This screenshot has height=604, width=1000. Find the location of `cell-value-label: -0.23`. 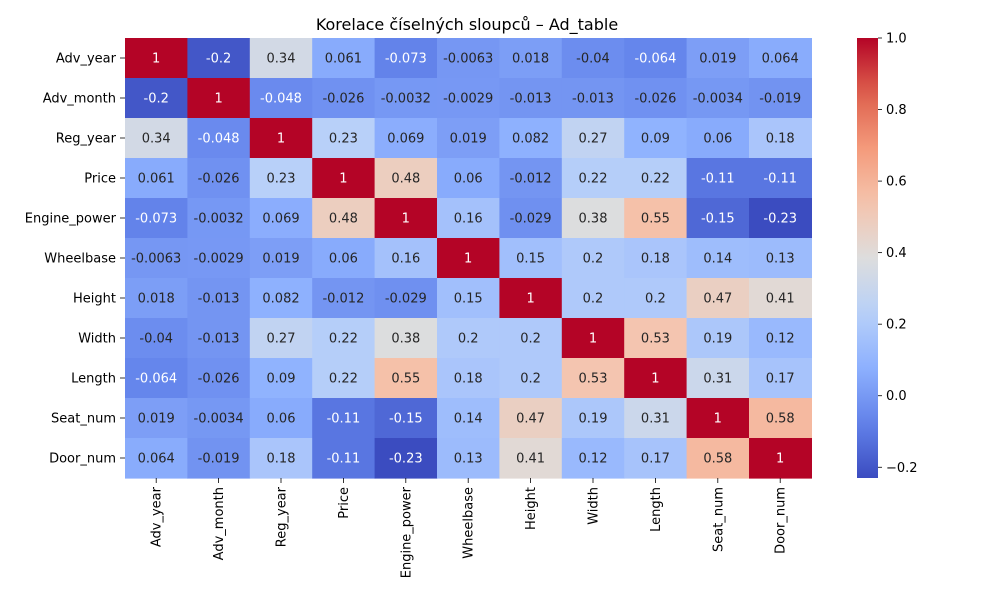

cell-value-label: -0.23 is located at coordinates (406, 459).